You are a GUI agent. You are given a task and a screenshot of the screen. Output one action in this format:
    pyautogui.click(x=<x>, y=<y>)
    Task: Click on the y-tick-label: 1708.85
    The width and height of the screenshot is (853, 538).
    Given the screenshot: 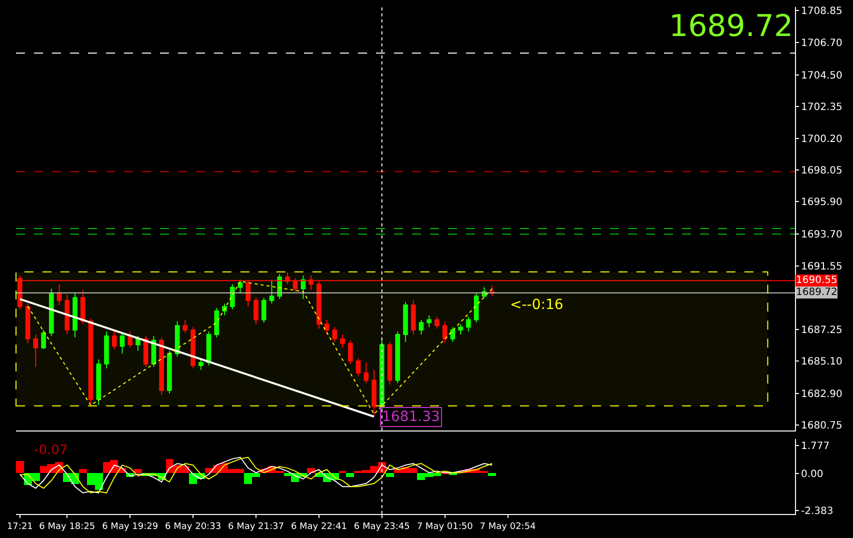 What is the action you would take?
    pyautogui.click(x=821, y=12)
    